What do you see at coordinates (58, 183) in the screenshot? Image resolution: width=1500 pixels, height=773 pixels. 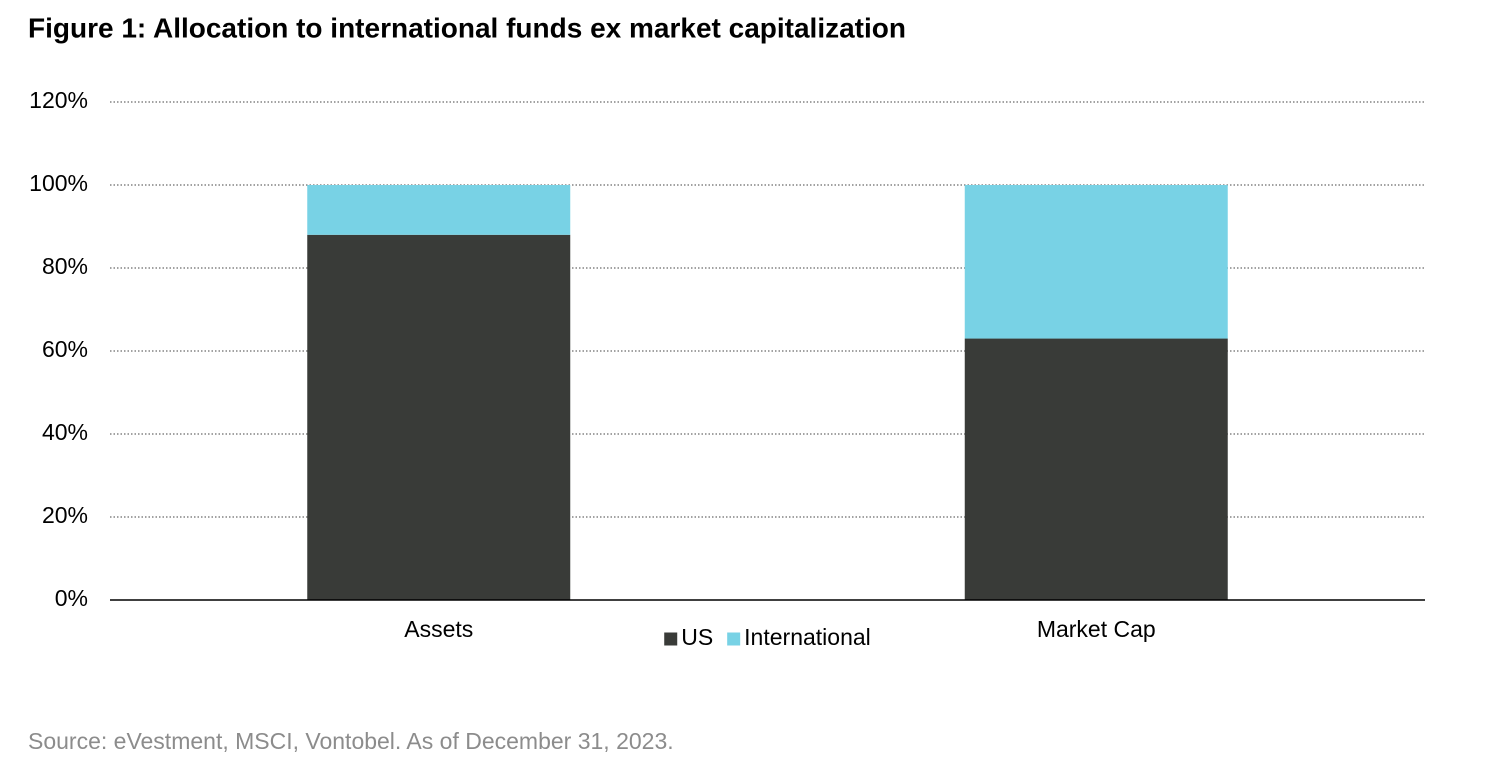 I see `y-tick-label: 100%` at bounding box center [58, 183].